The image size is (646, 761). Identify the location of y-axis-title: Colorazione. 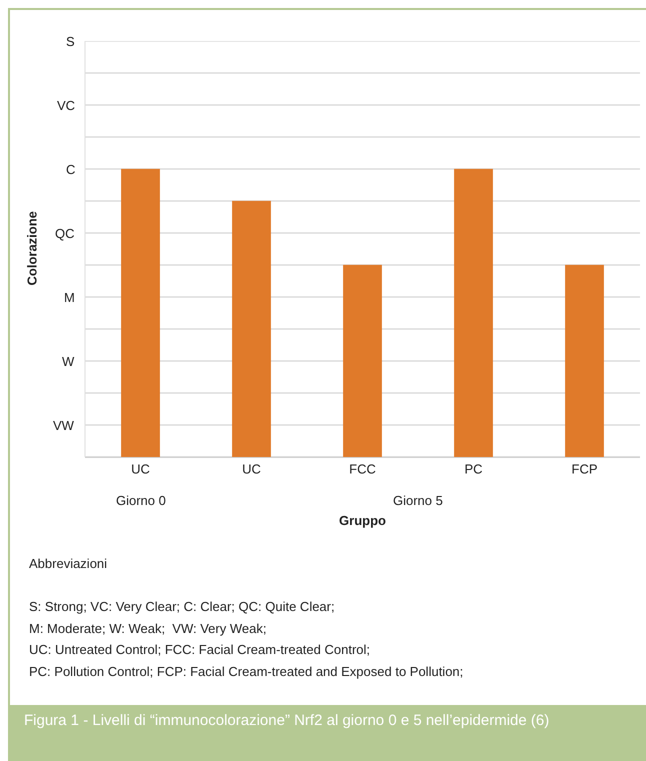
(32, 248).